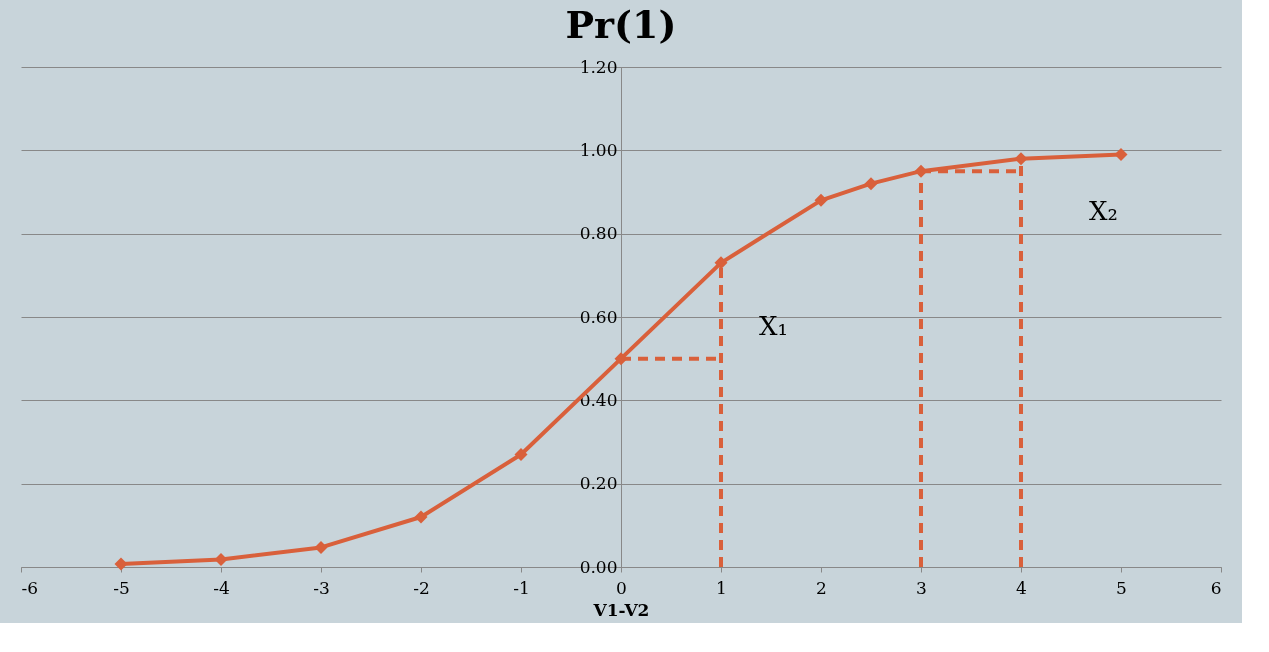  Describe the element at coordinates (598, 233) in the screenshot. I see `y-tick-label: 0.80` at that location.